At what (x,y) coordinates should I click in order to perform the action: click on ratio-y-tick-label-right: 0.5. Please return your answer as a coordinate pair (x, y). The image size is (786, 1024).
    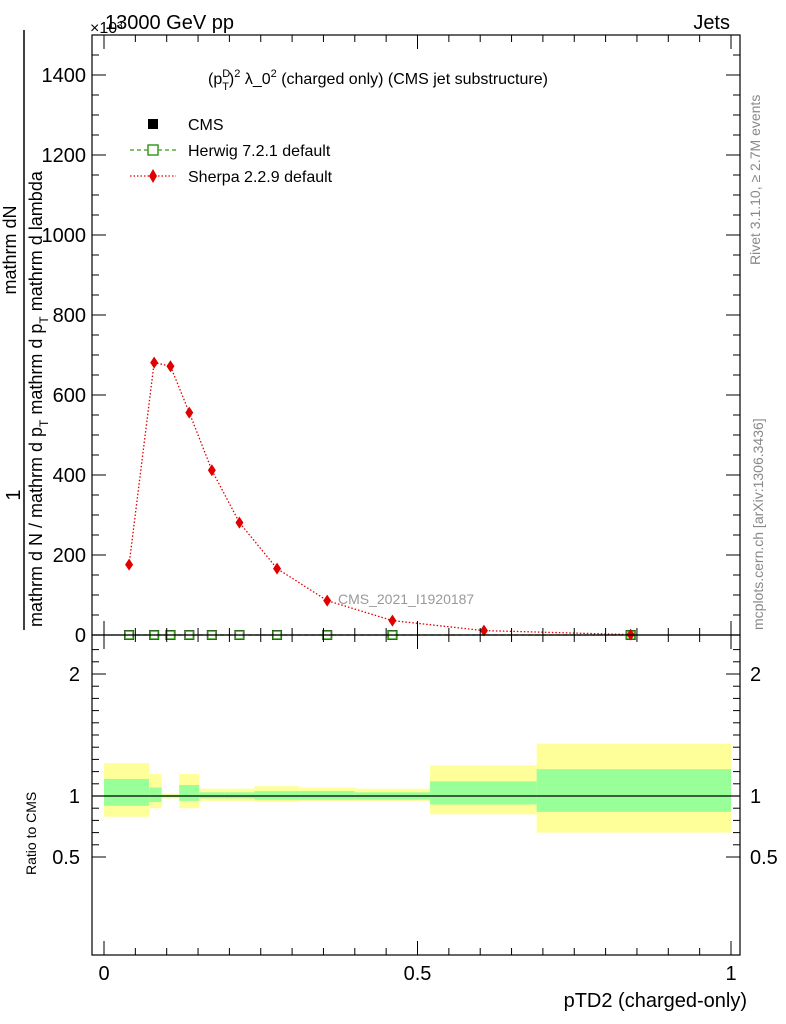
    Looking at the image, I should click on (764, 858).